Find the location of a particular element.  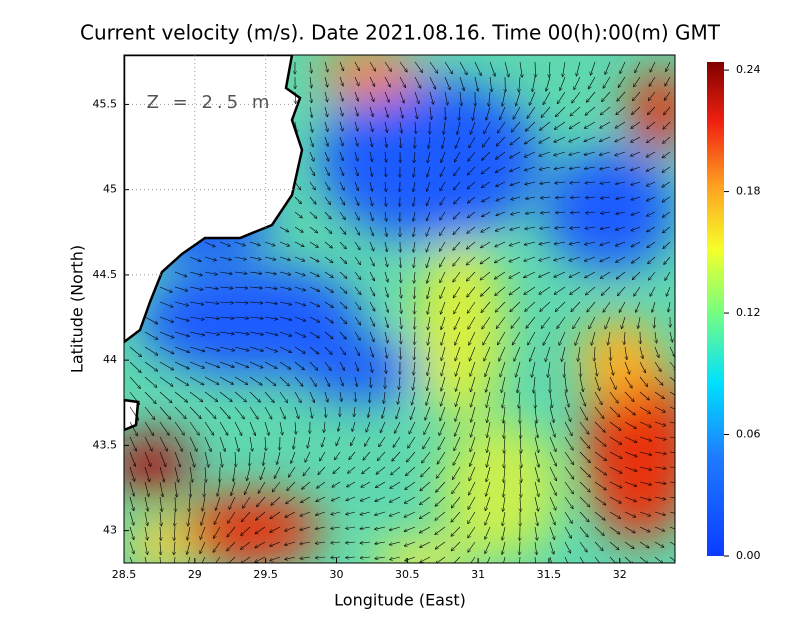

y-axis-label: Latitude (North) is located at coordinates (77, 309).